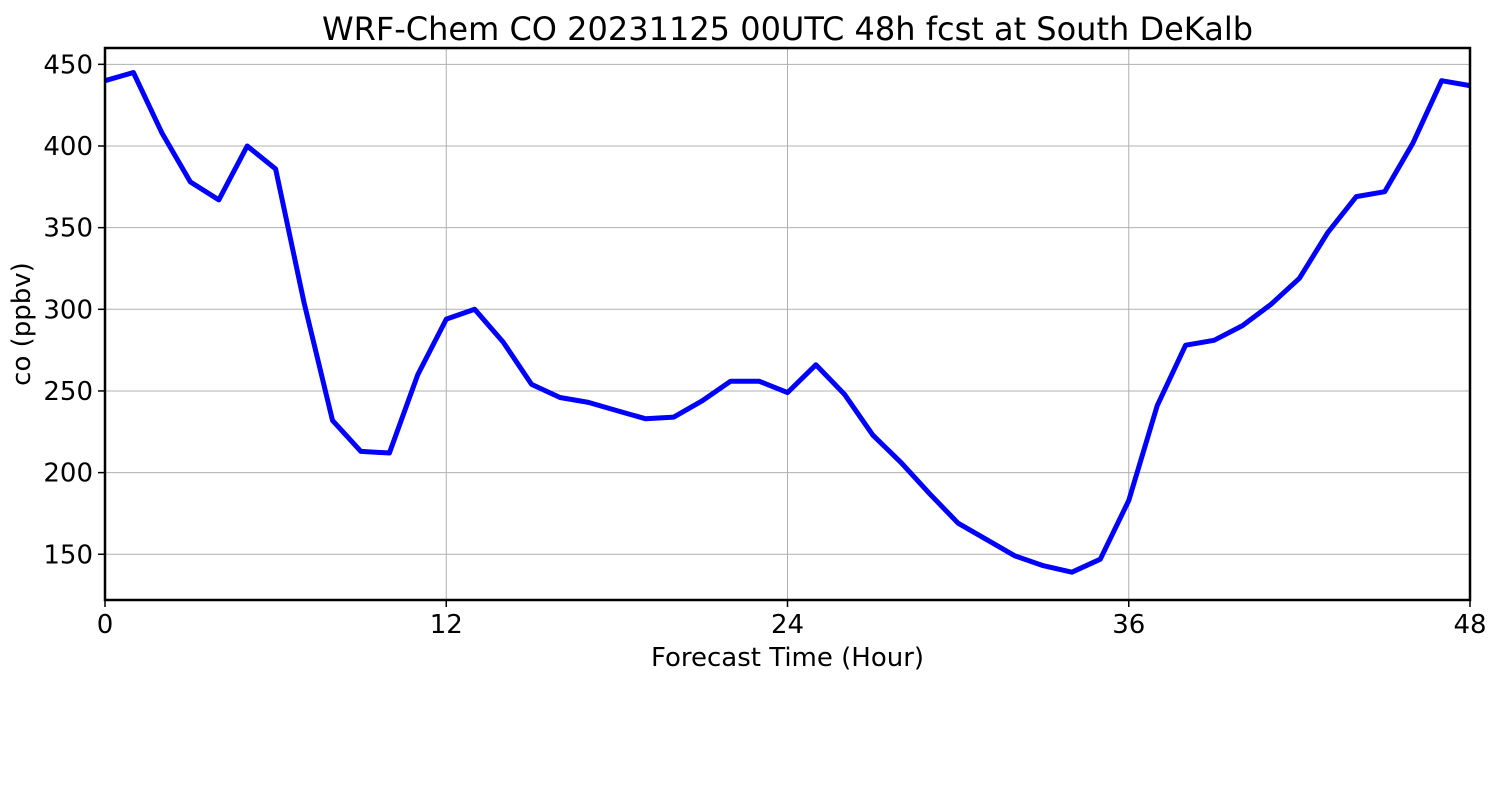  What do you see at coordinates (68, 474) in the screenshot?
I see `y-tick-label: 200` at bounding box center [68, 474].